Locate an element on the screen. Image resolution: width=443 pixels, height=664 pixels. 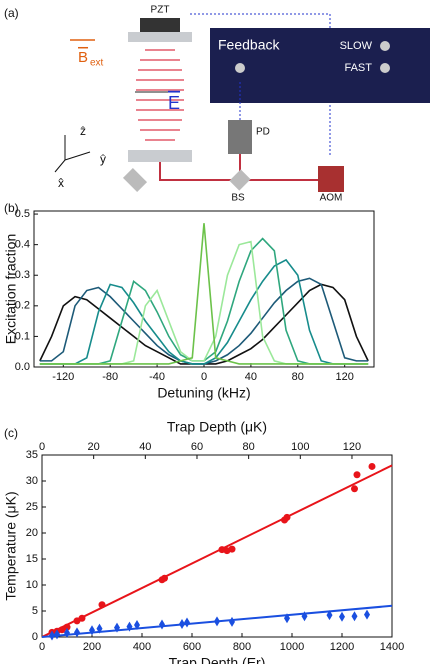
bs-label: BS is located at coordinates (238, 198).